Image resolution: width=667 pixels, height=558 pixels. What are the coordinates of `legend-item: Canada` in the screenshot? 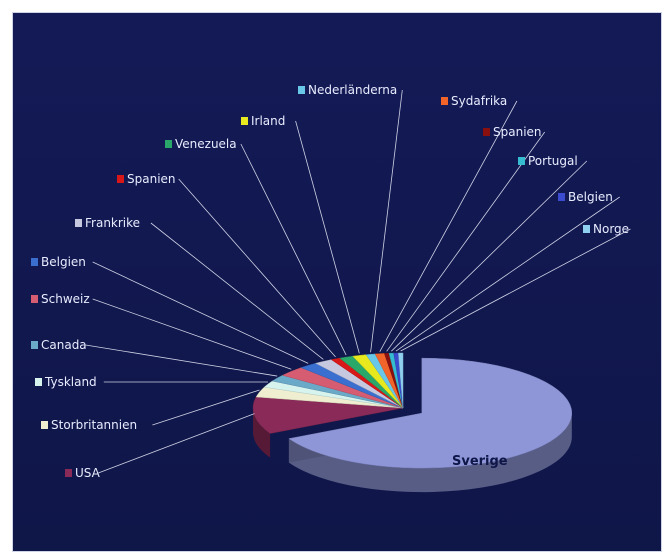 It's located at (154, 357).